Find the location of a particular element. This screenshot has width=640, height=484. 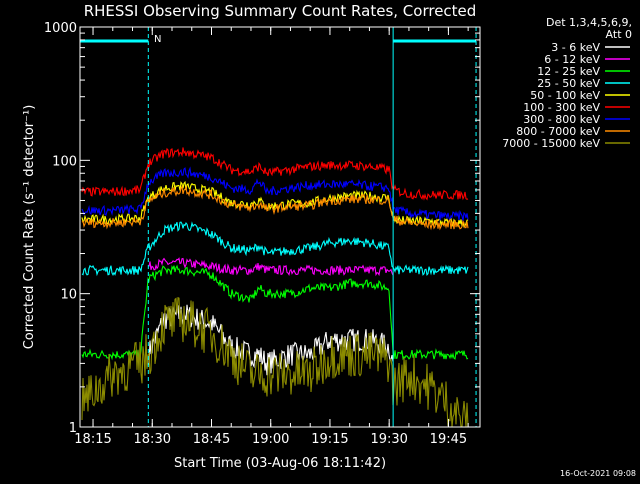

legend-entry-6-12-kev: 6 - 12 keV is located at coordinates (587, 59).